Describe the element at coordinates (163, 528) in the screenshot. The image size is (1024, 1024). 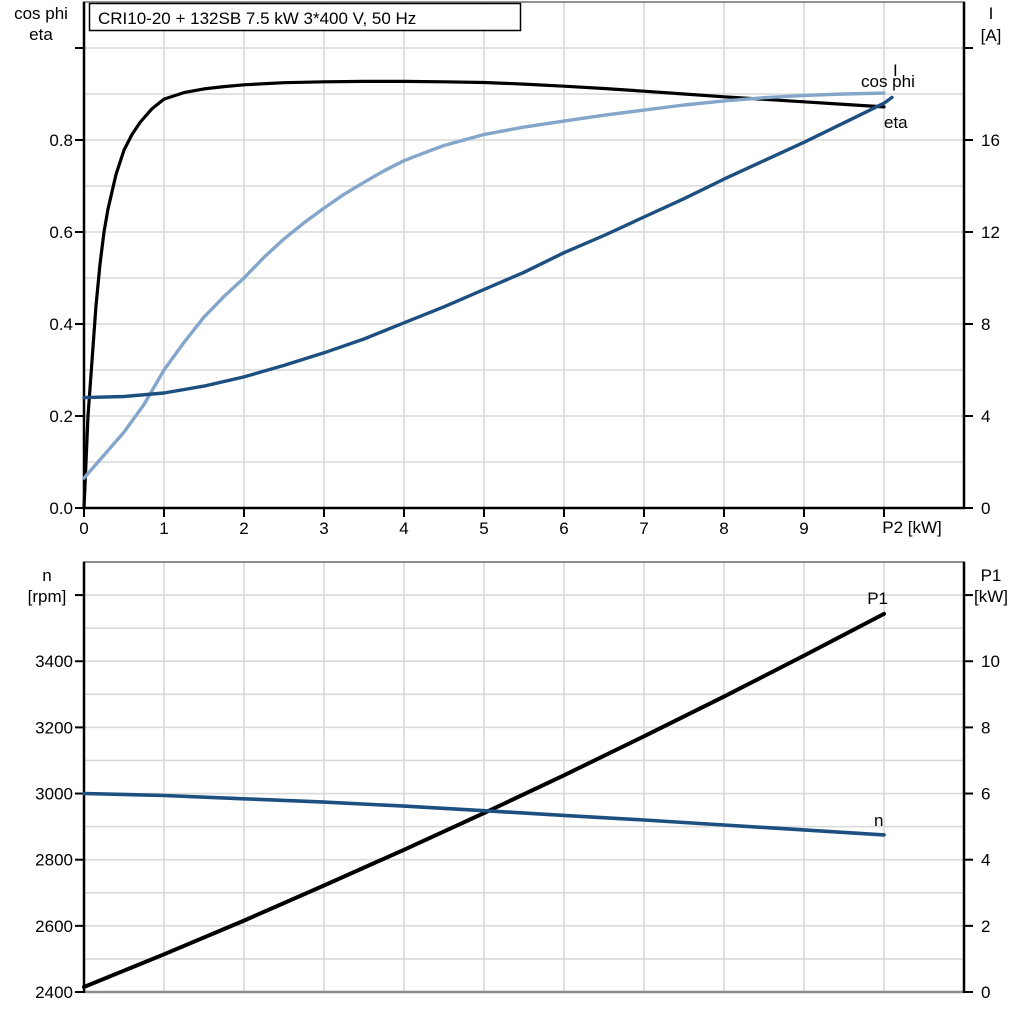
I see `x-tick-label: 1` at that location.